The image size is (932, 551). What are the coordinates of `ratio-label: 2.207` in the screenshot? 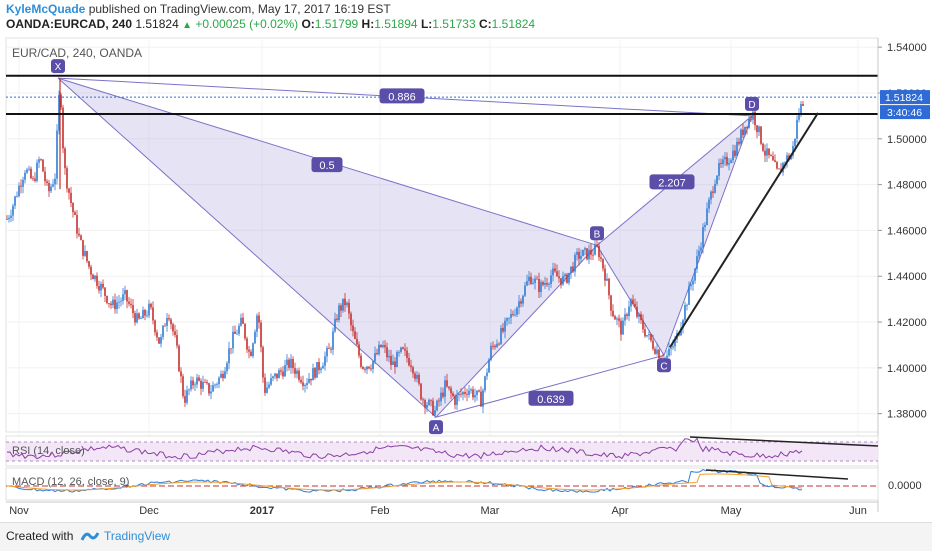 It's located at (672, 182).